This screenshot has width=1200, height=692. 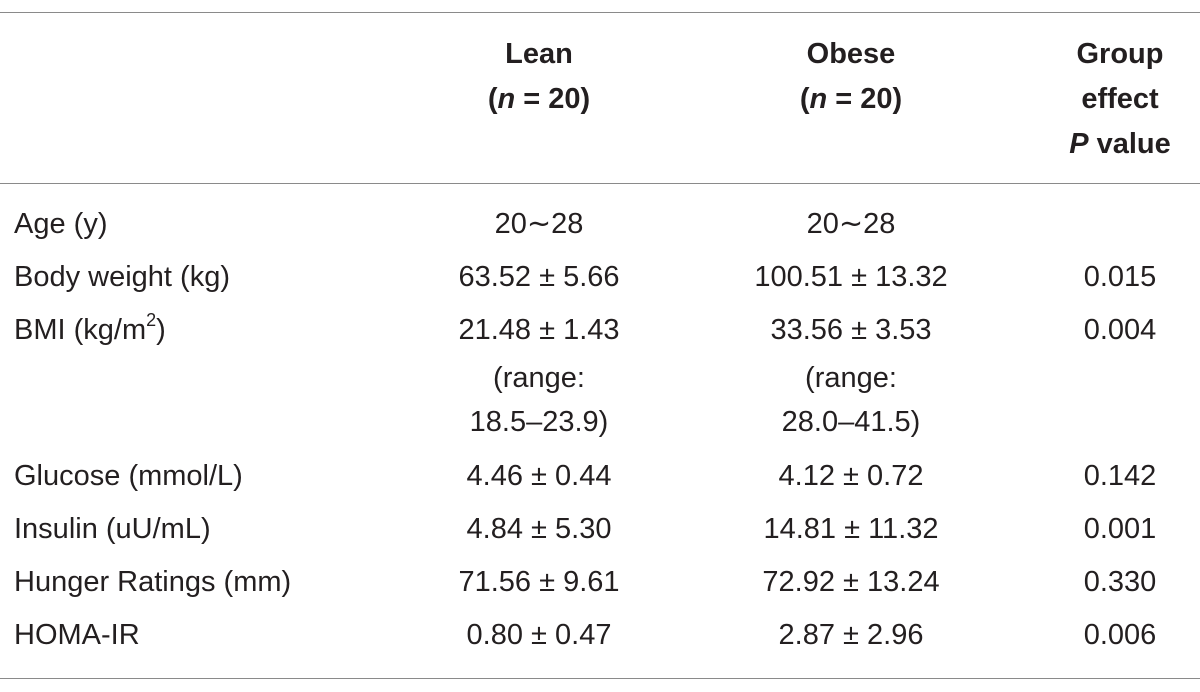 What do you see at coordinates (600, 678) in the screenshot?
I see `table-bottom-rule` at bounding box center [600, 678].